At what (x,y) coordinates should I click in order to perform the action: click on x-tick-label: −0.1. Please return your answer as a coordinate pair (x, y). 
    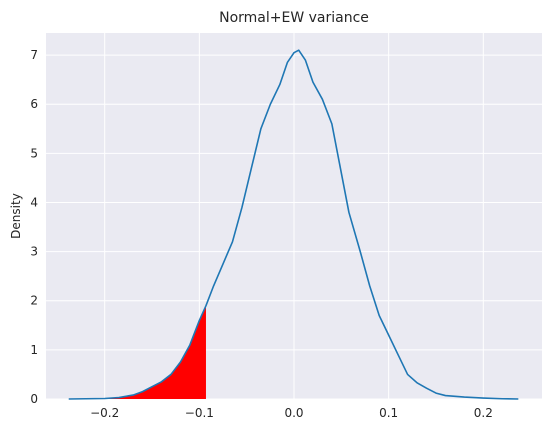
    Looking at the image, I should click on (199, 413).